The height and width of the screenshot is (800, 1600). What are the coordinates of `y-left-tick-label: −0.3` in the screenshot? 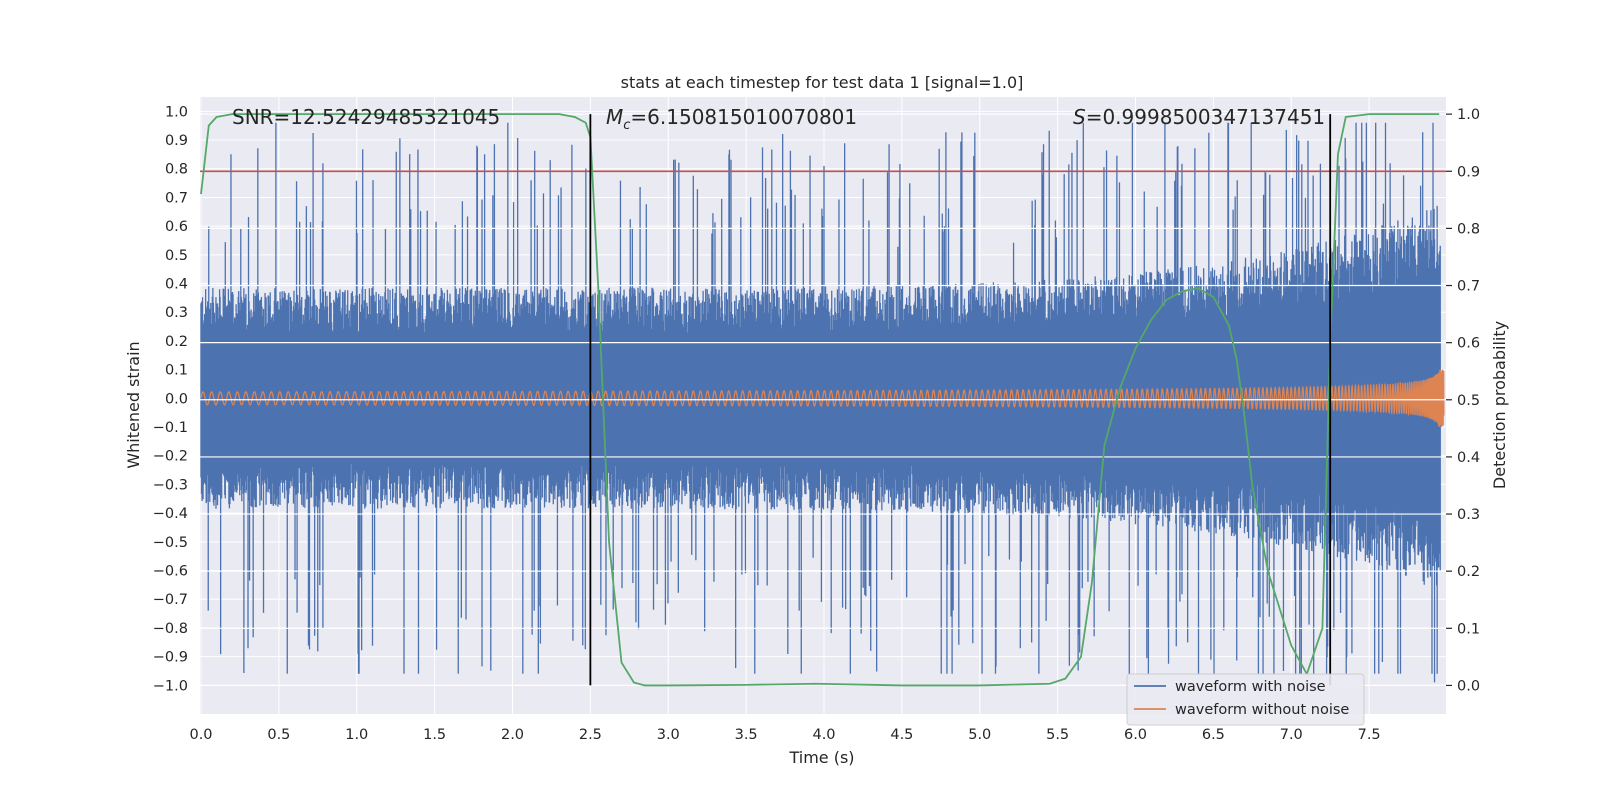 It's located at (170, 485).